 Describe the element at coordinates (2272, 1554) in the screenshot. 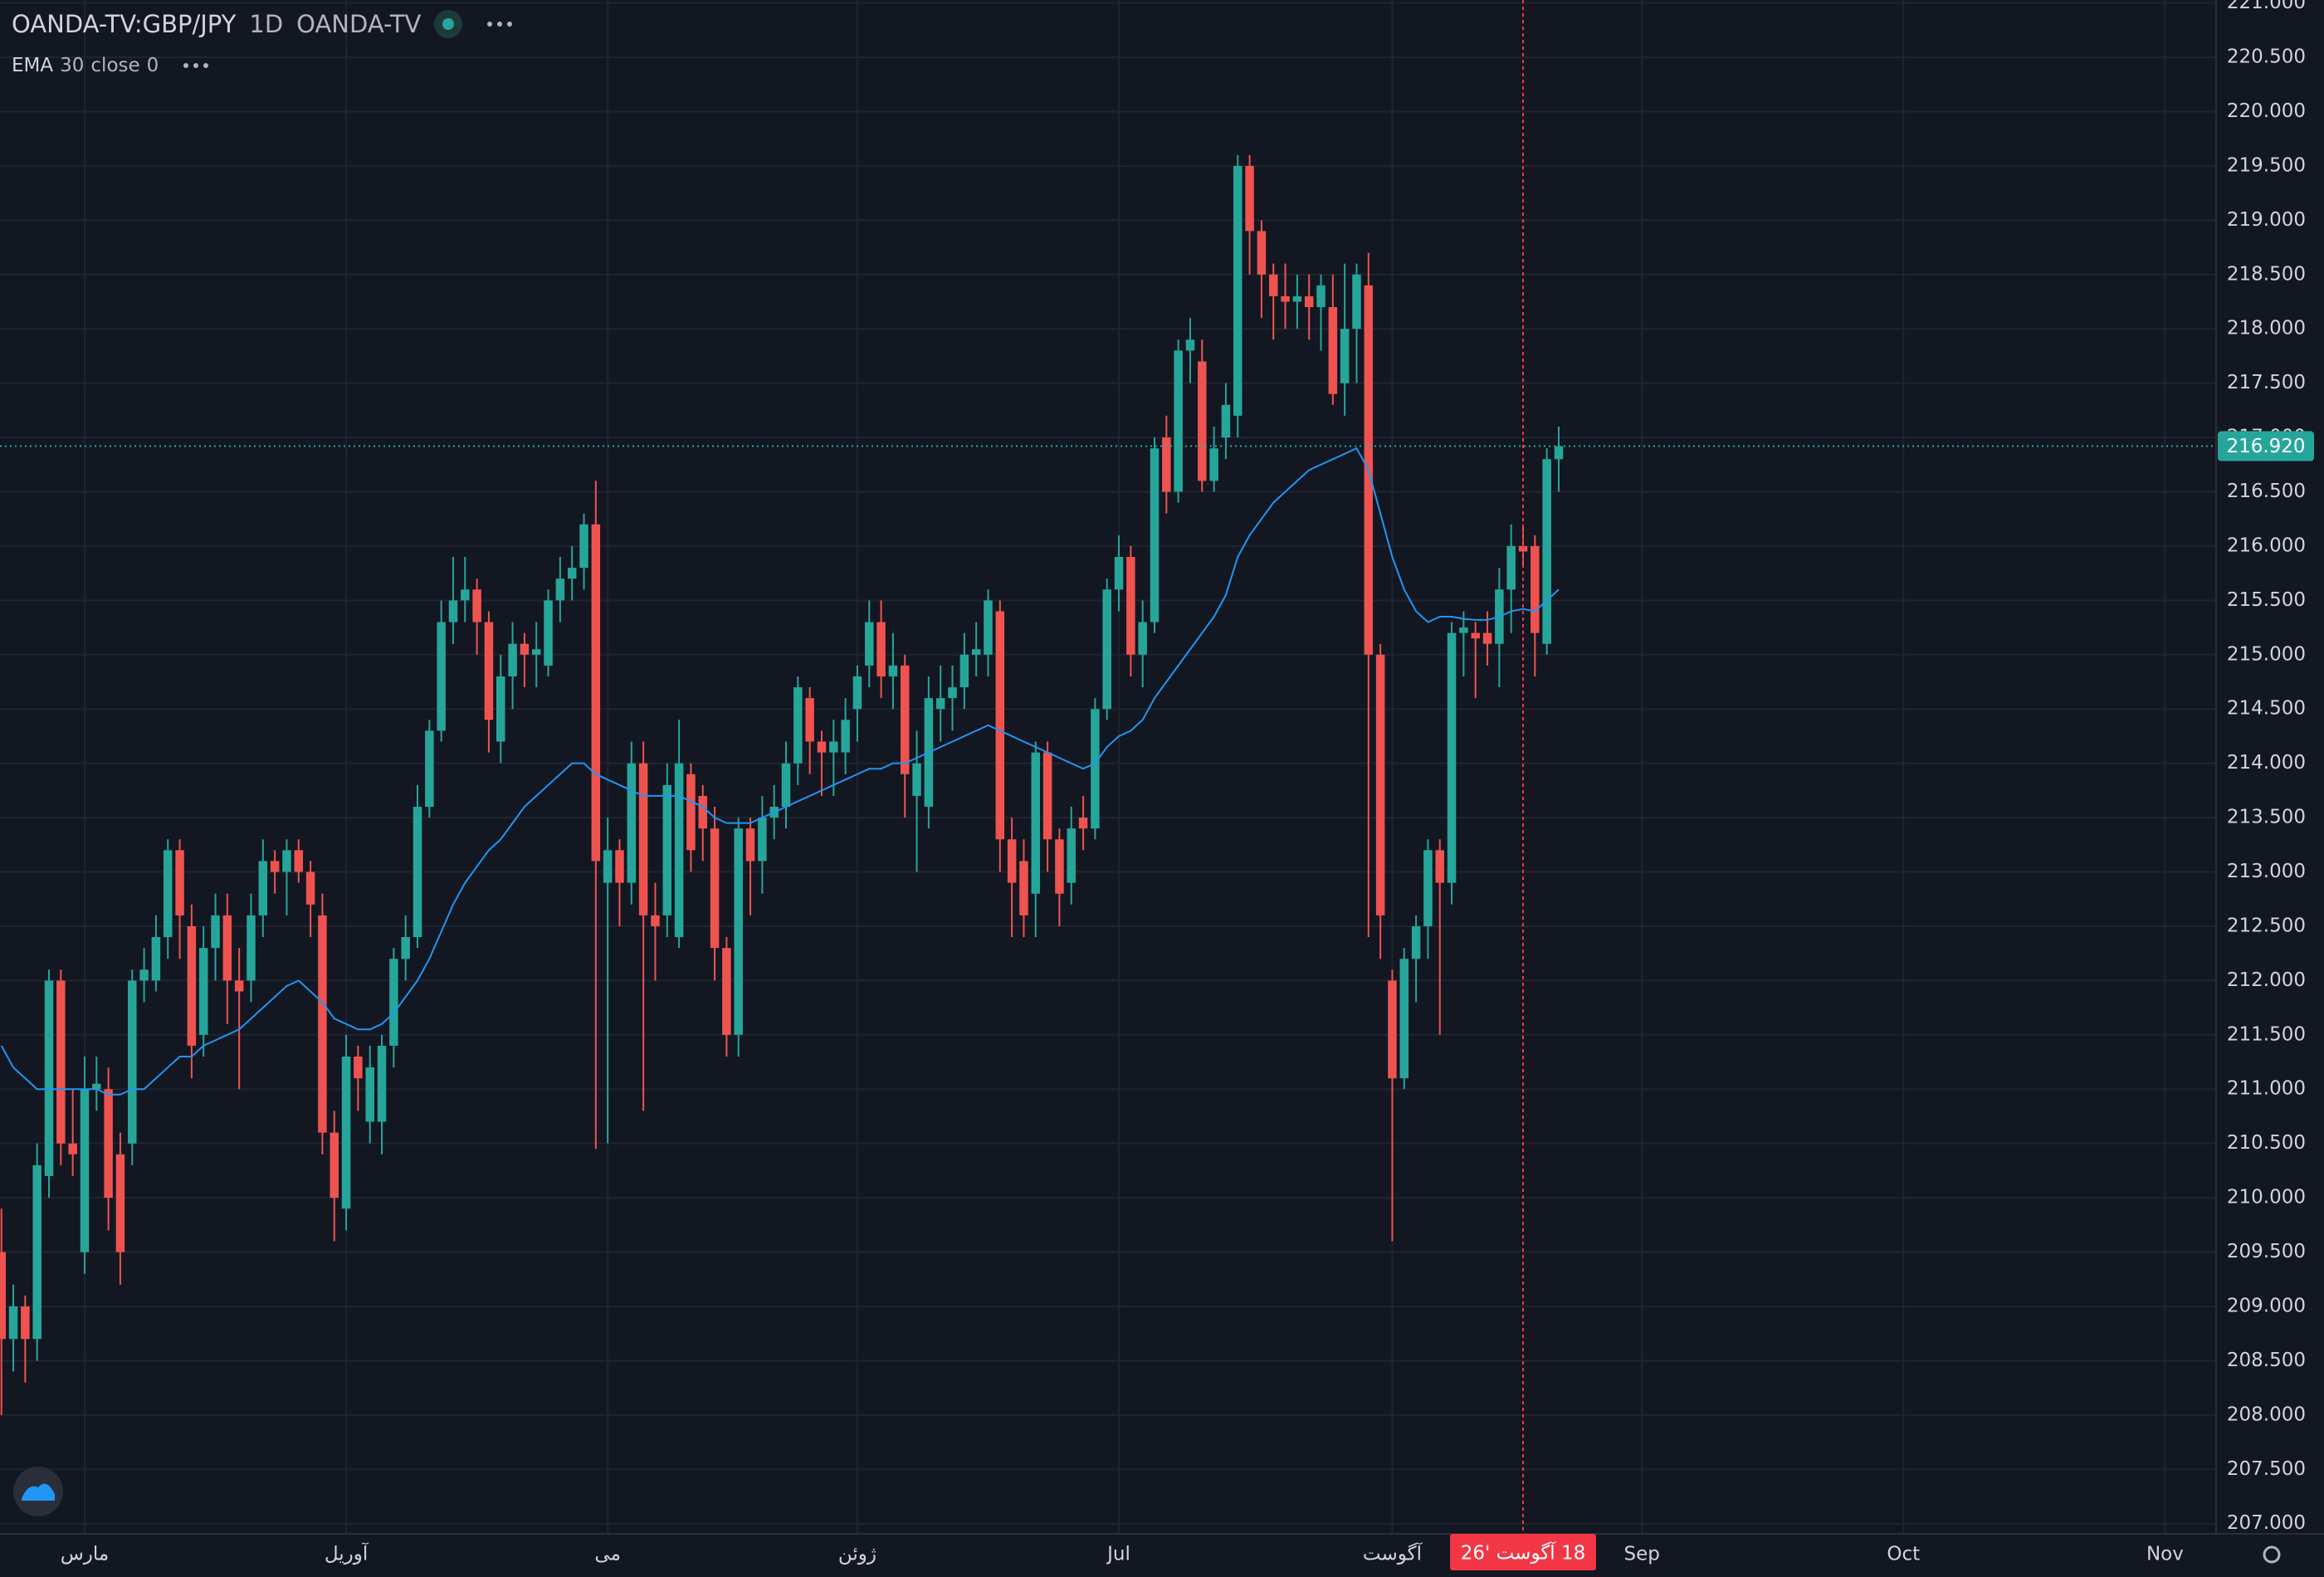

I see `settings-icon` at that location.